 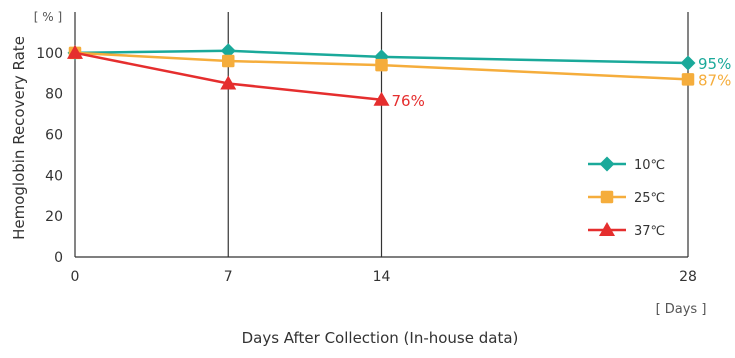 What do you see at coordinates (54, 136) in the screenshot?
I see `y-tick-label: 60` at bounding box center [54, 136].